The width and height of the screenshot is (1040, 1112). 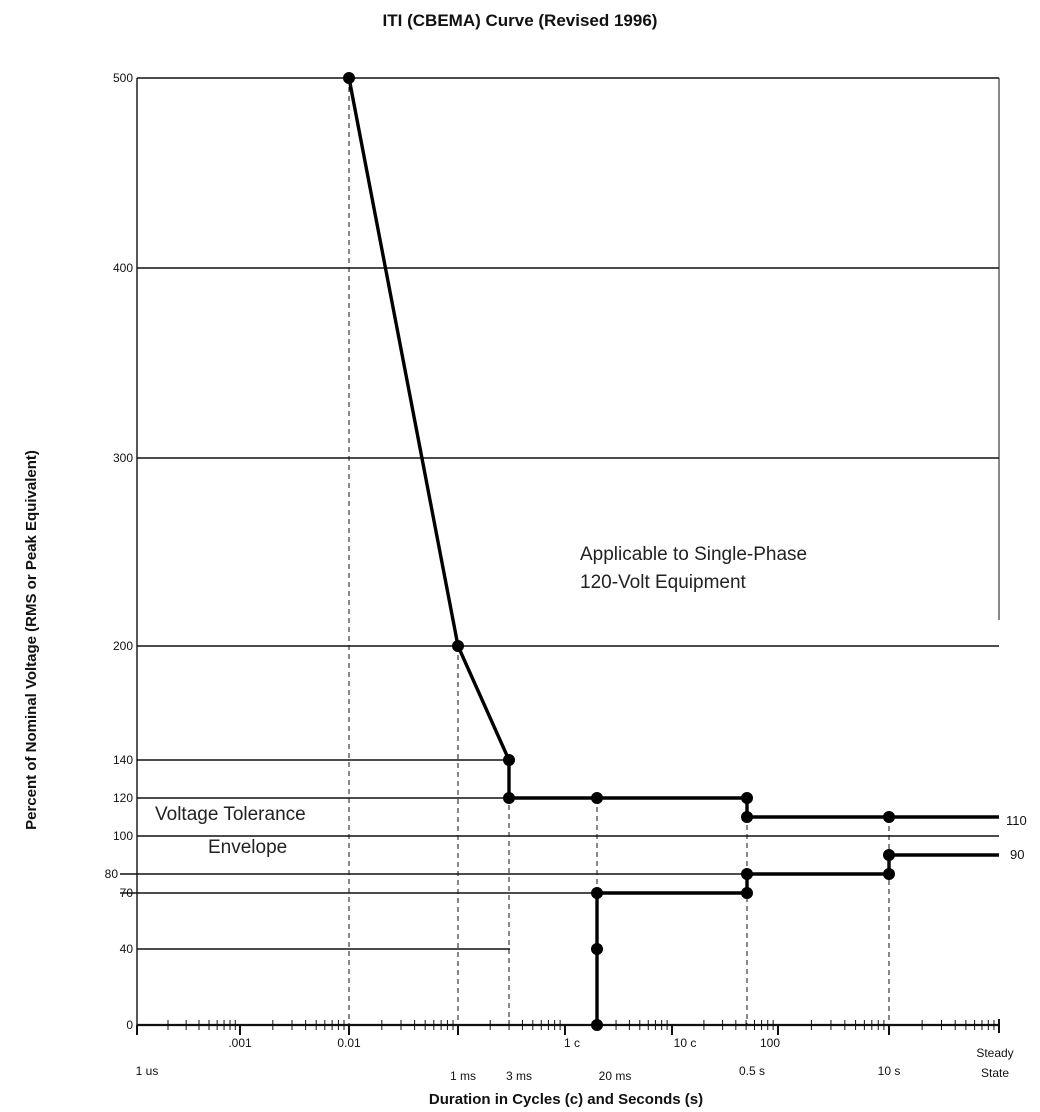 I want to click on y-tick-label: 0, so click(x=129, y=1025).